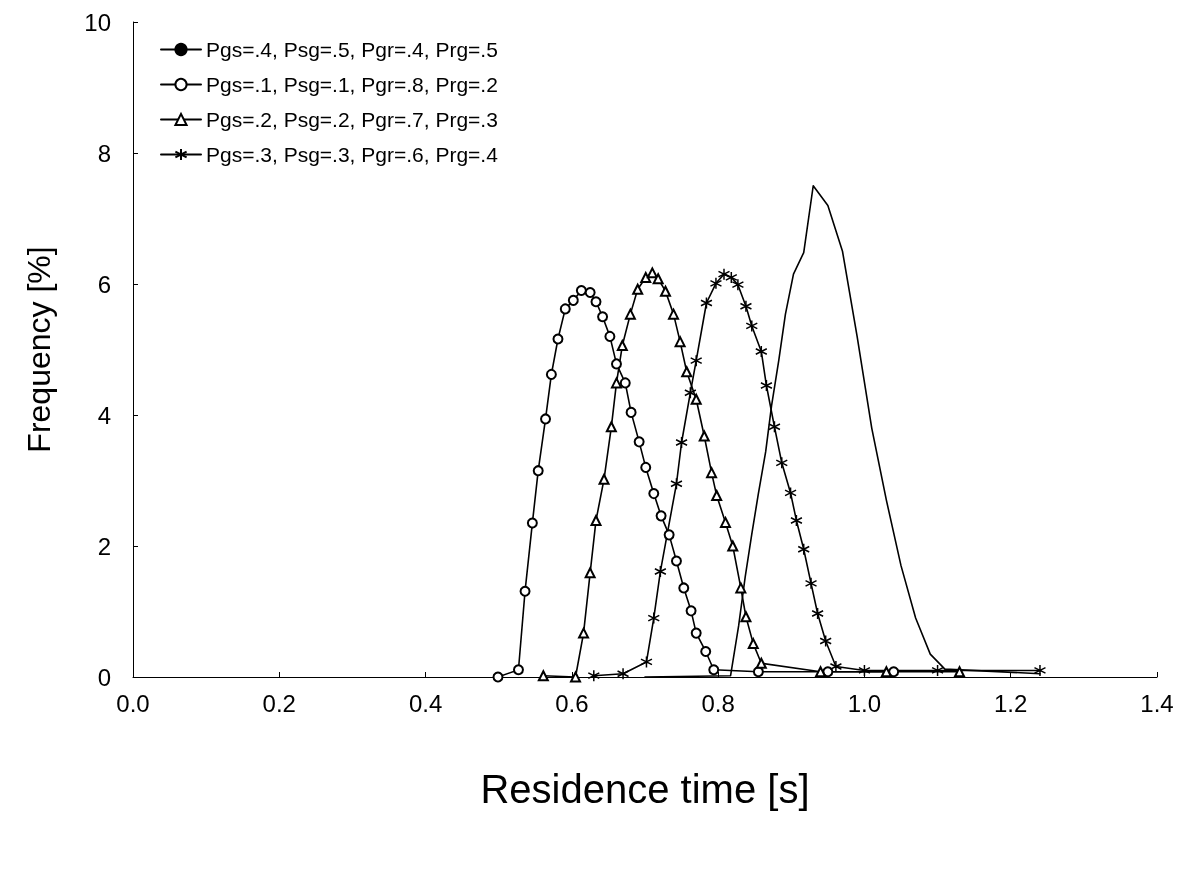 This screenshot has height=873, width=1186. Describe the element at coordinates (1011, 703) in the screenshot. I see `x-tick-label: 1.2` at that location.